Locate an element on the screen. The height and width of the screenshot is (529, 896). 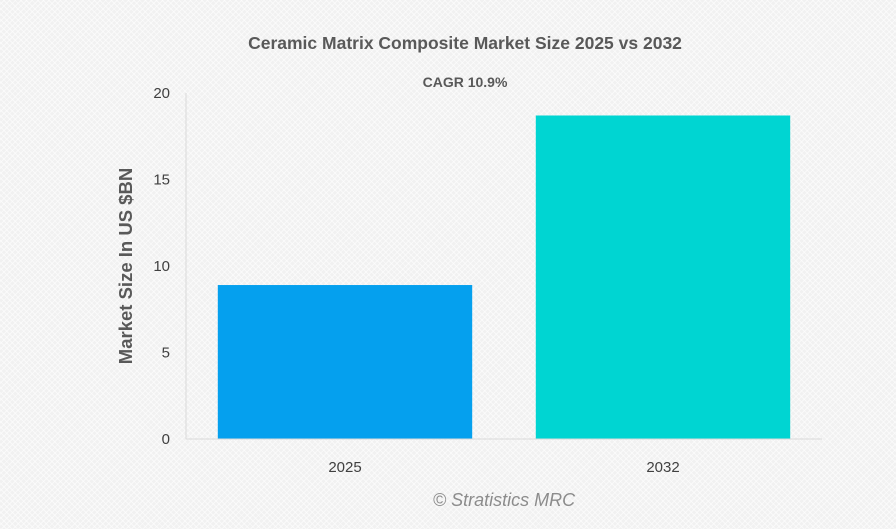
y-axis-ticks: 0 5 10 15 20 is located at coordinates (161, 266).